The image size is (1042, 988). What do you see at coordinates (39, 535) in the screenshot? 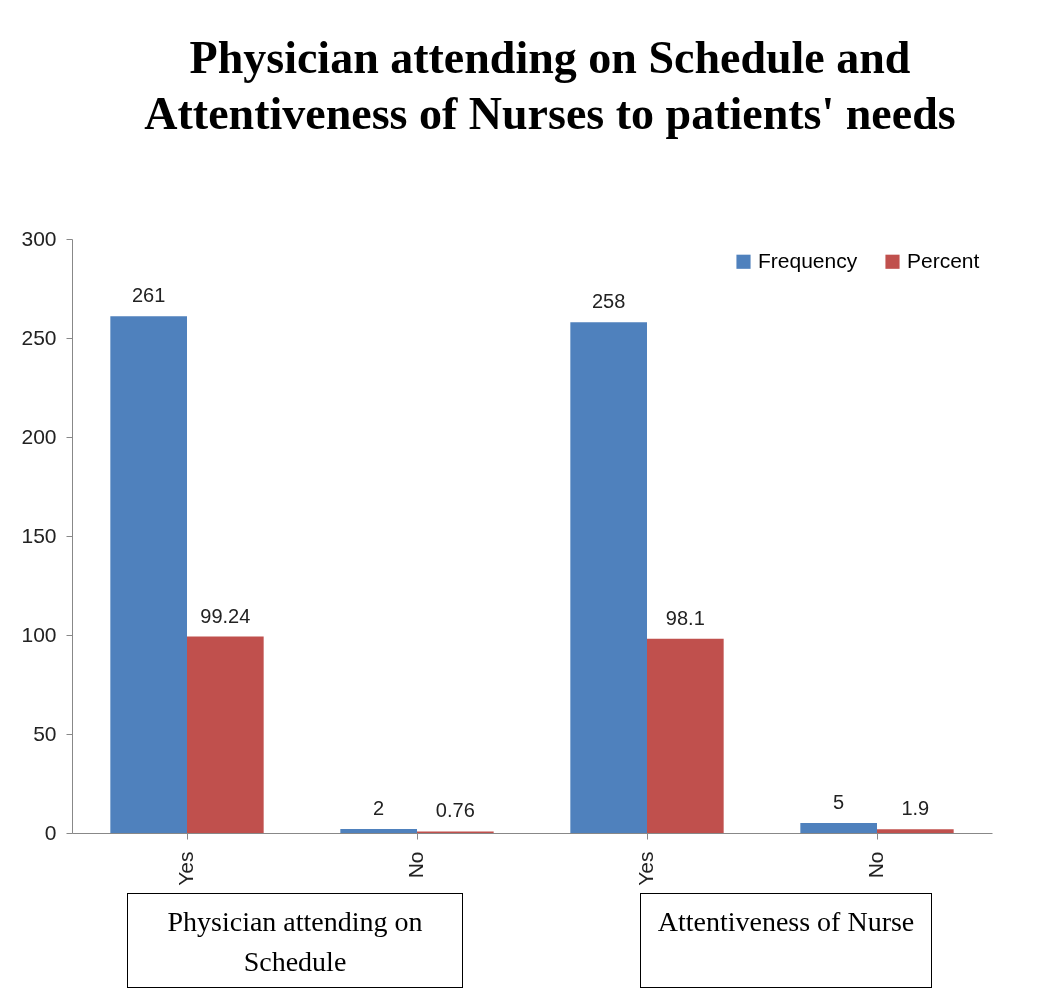
I see `y-tick-label: 150` at bounding box center [39, 535].